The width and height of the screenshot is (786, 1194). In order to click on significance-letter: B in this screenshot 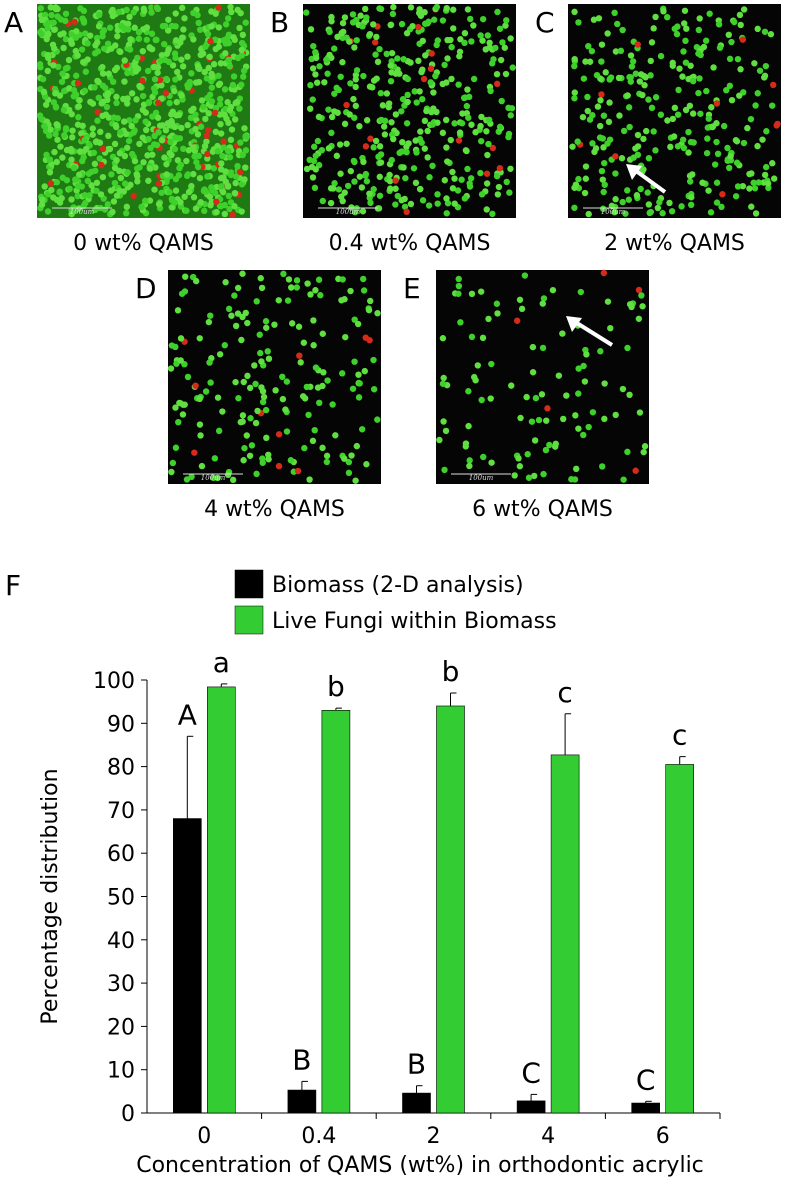, I will do `click(301, 1059)`.